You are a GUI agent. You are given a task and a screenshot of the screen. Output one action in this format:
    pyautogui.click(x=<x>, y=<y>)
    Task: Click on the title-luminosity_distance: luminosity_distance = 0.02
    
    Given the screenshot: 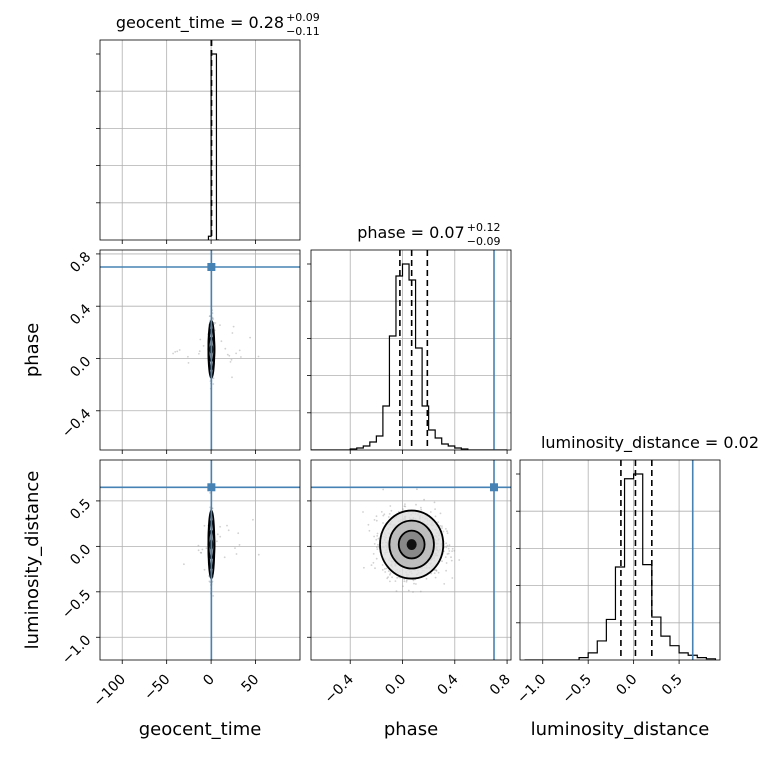 What is the action you would take?
    pyautogui.click(x=650, y=443)
    